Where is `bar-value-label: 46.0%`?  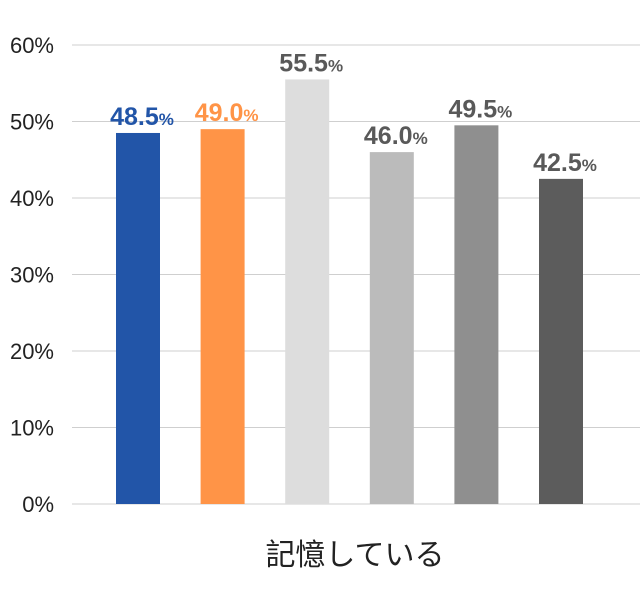
bar-value-label: 46.0% is located at coordinates (396, 136).